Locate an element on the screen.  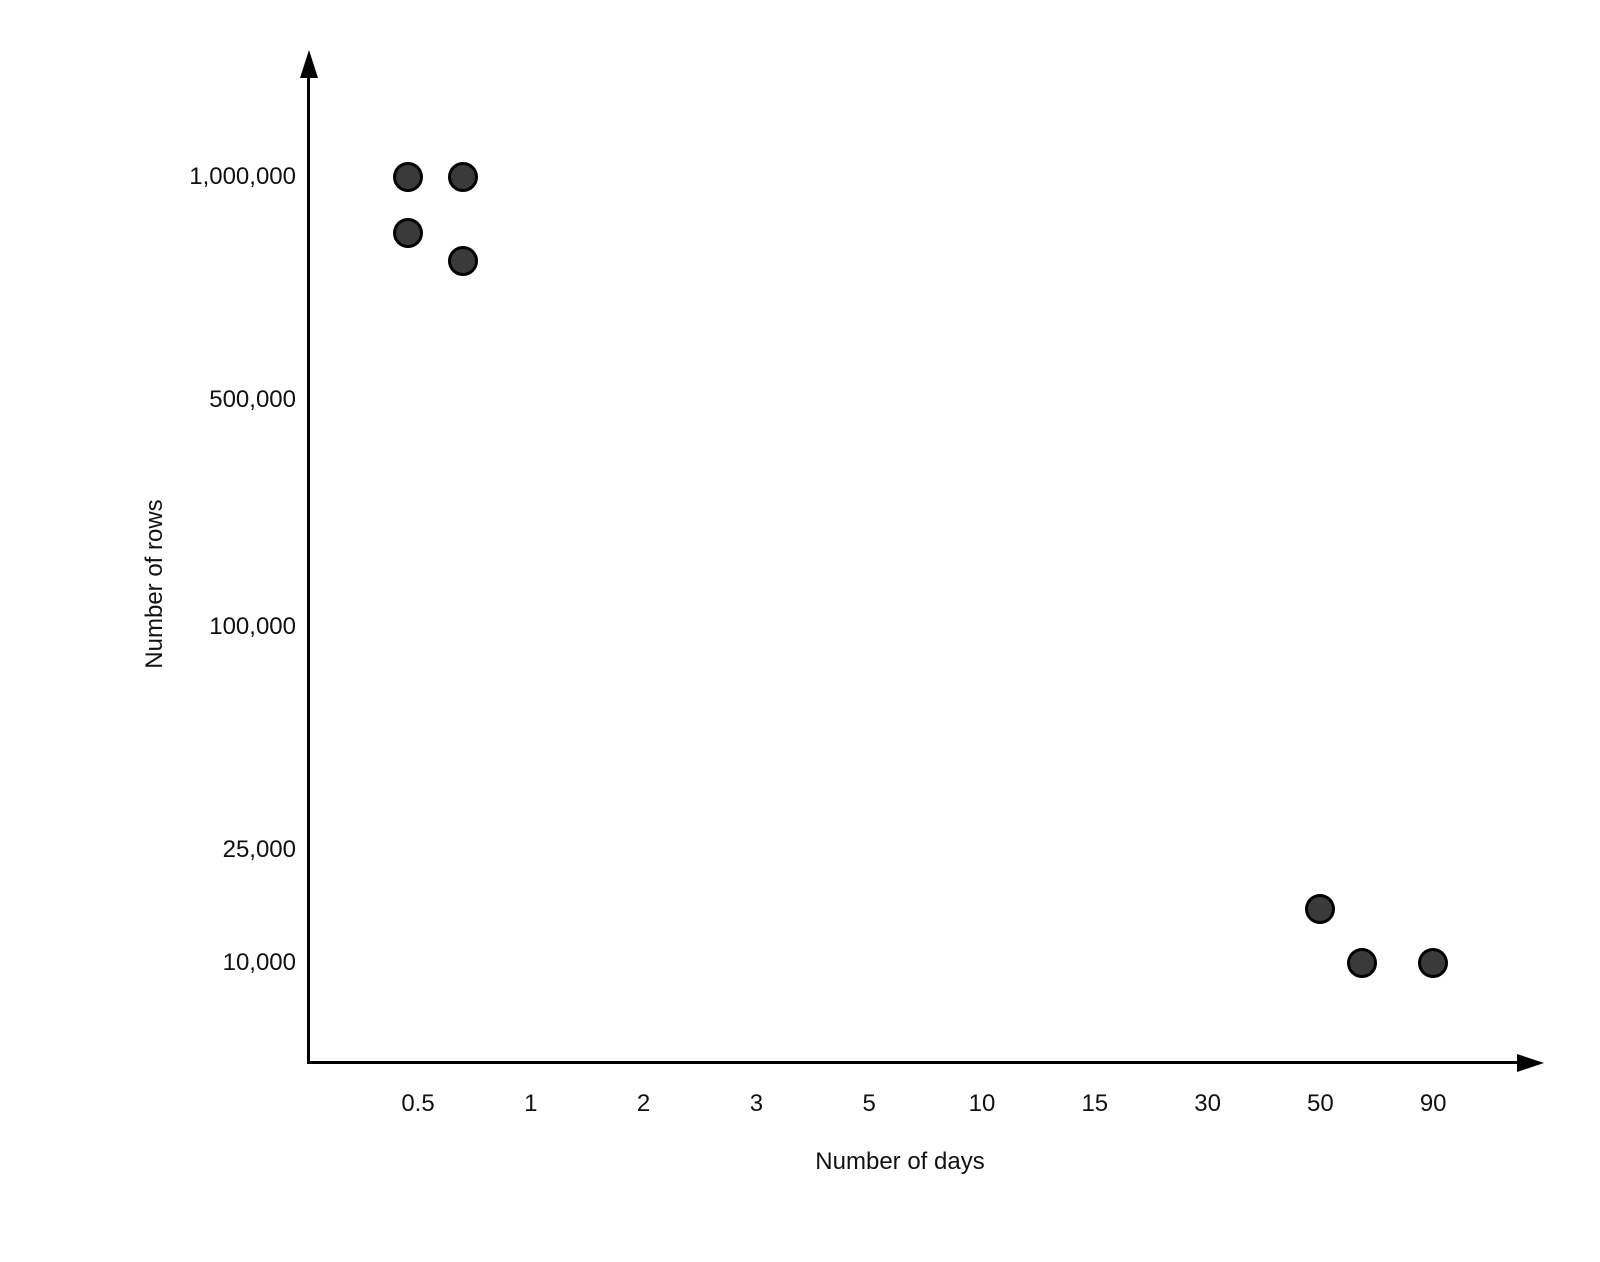
y-tick-label: 500,000 is located at coordinates (252, 399).